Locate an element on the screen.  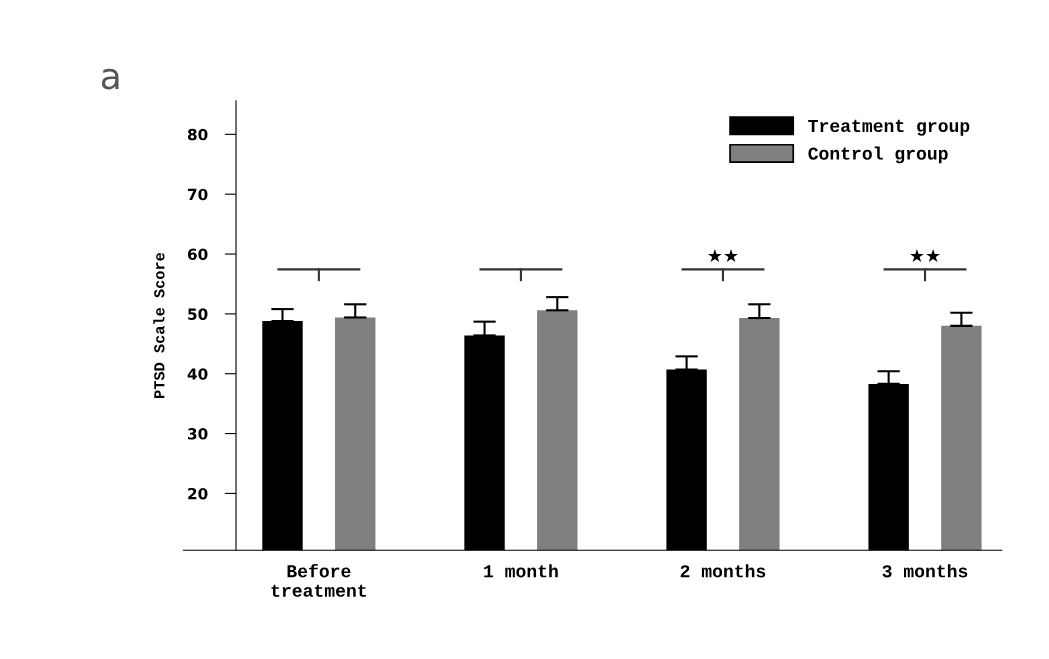
x-tick-label: 3 months is located at coordinates (925, 571).